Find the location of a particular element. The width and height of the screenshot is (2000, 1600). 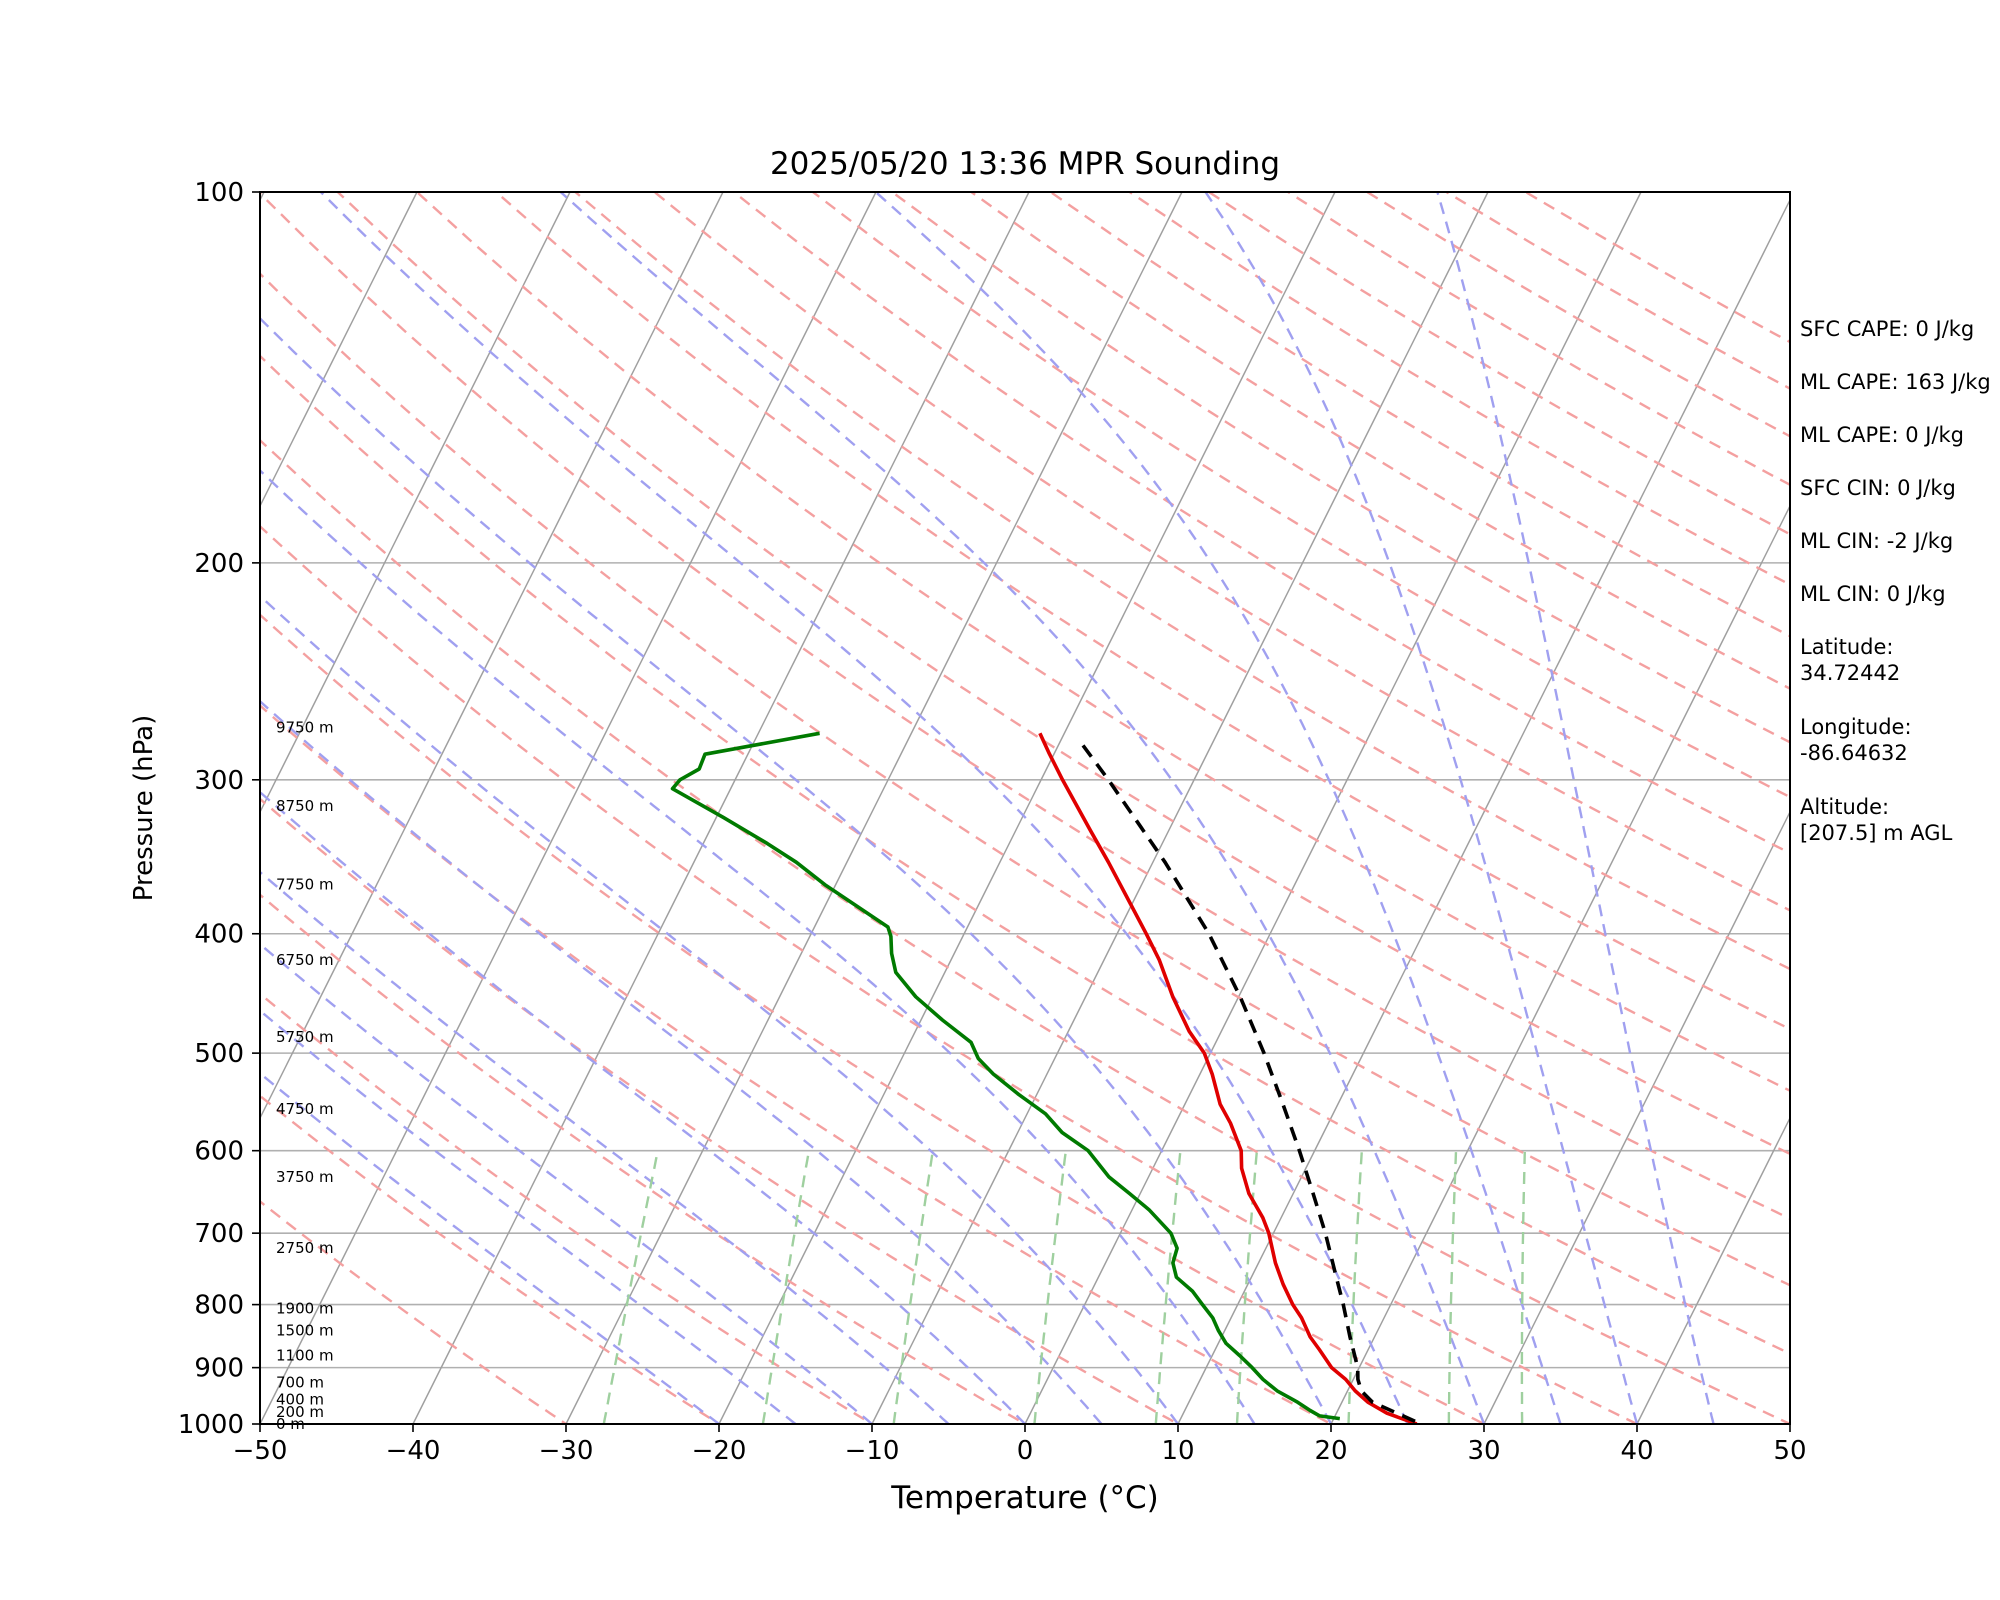

height-label: 700 m is located at coordinates (300, 1382).